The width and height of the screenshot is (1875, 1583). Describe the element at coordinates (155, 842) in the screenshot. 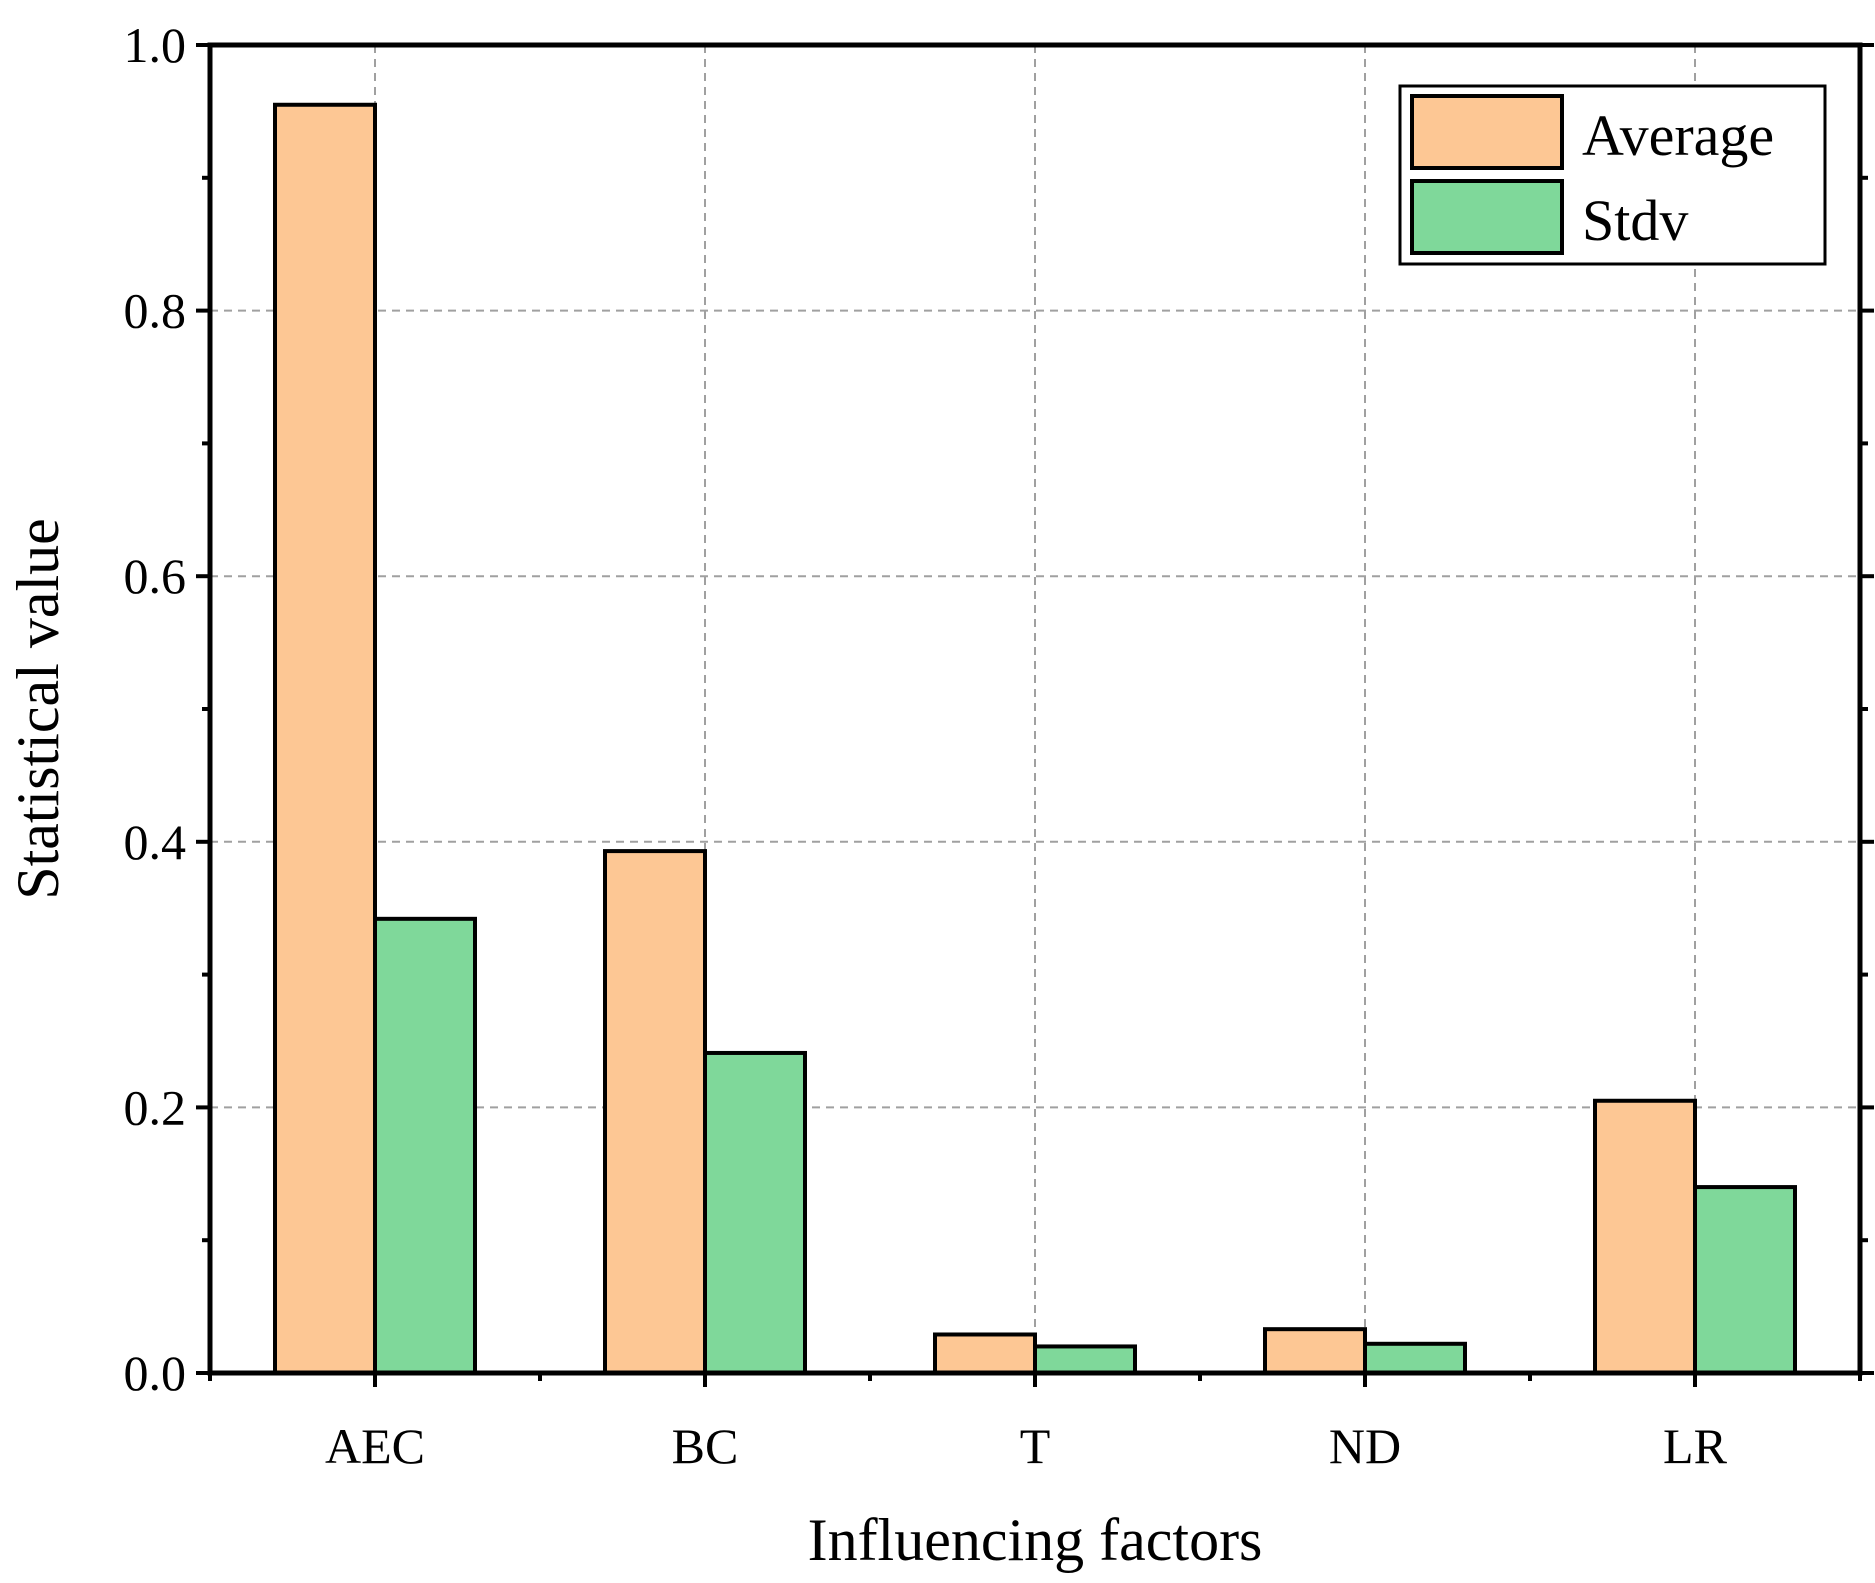

I see `y-tick-label: 0.4` at that location.